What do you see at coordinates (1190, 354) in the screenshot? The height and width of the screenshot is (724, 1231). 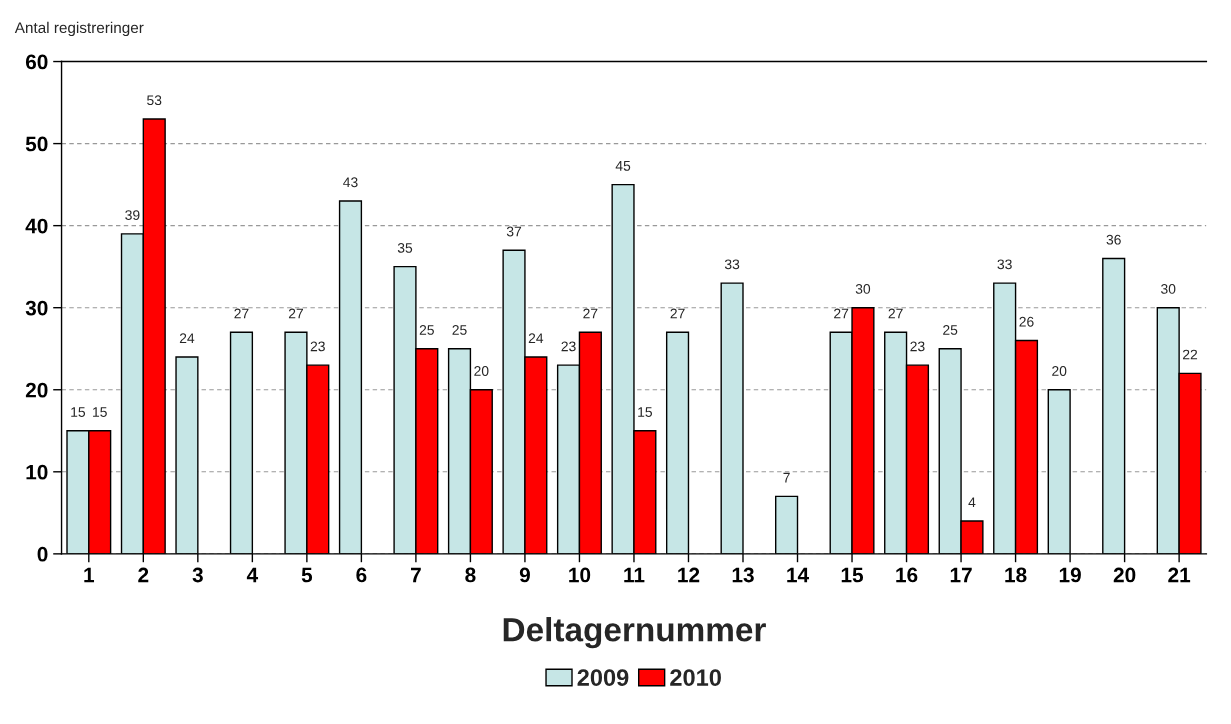 I see `data-label: 22` at bounding box center [1190, 354].